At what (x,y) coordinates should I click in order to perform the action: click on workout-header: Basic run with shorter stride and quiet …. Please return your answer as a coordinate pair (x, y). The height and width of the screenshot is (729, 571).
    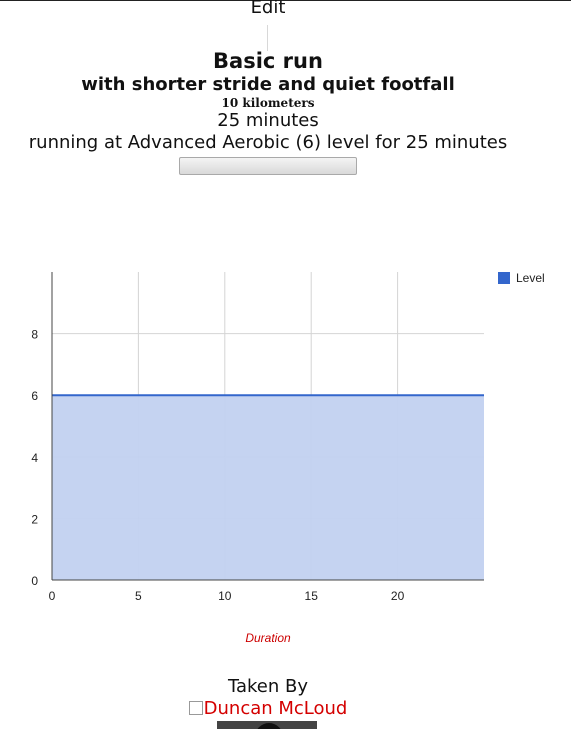
    Looking at the image, I should click on (268, 101).